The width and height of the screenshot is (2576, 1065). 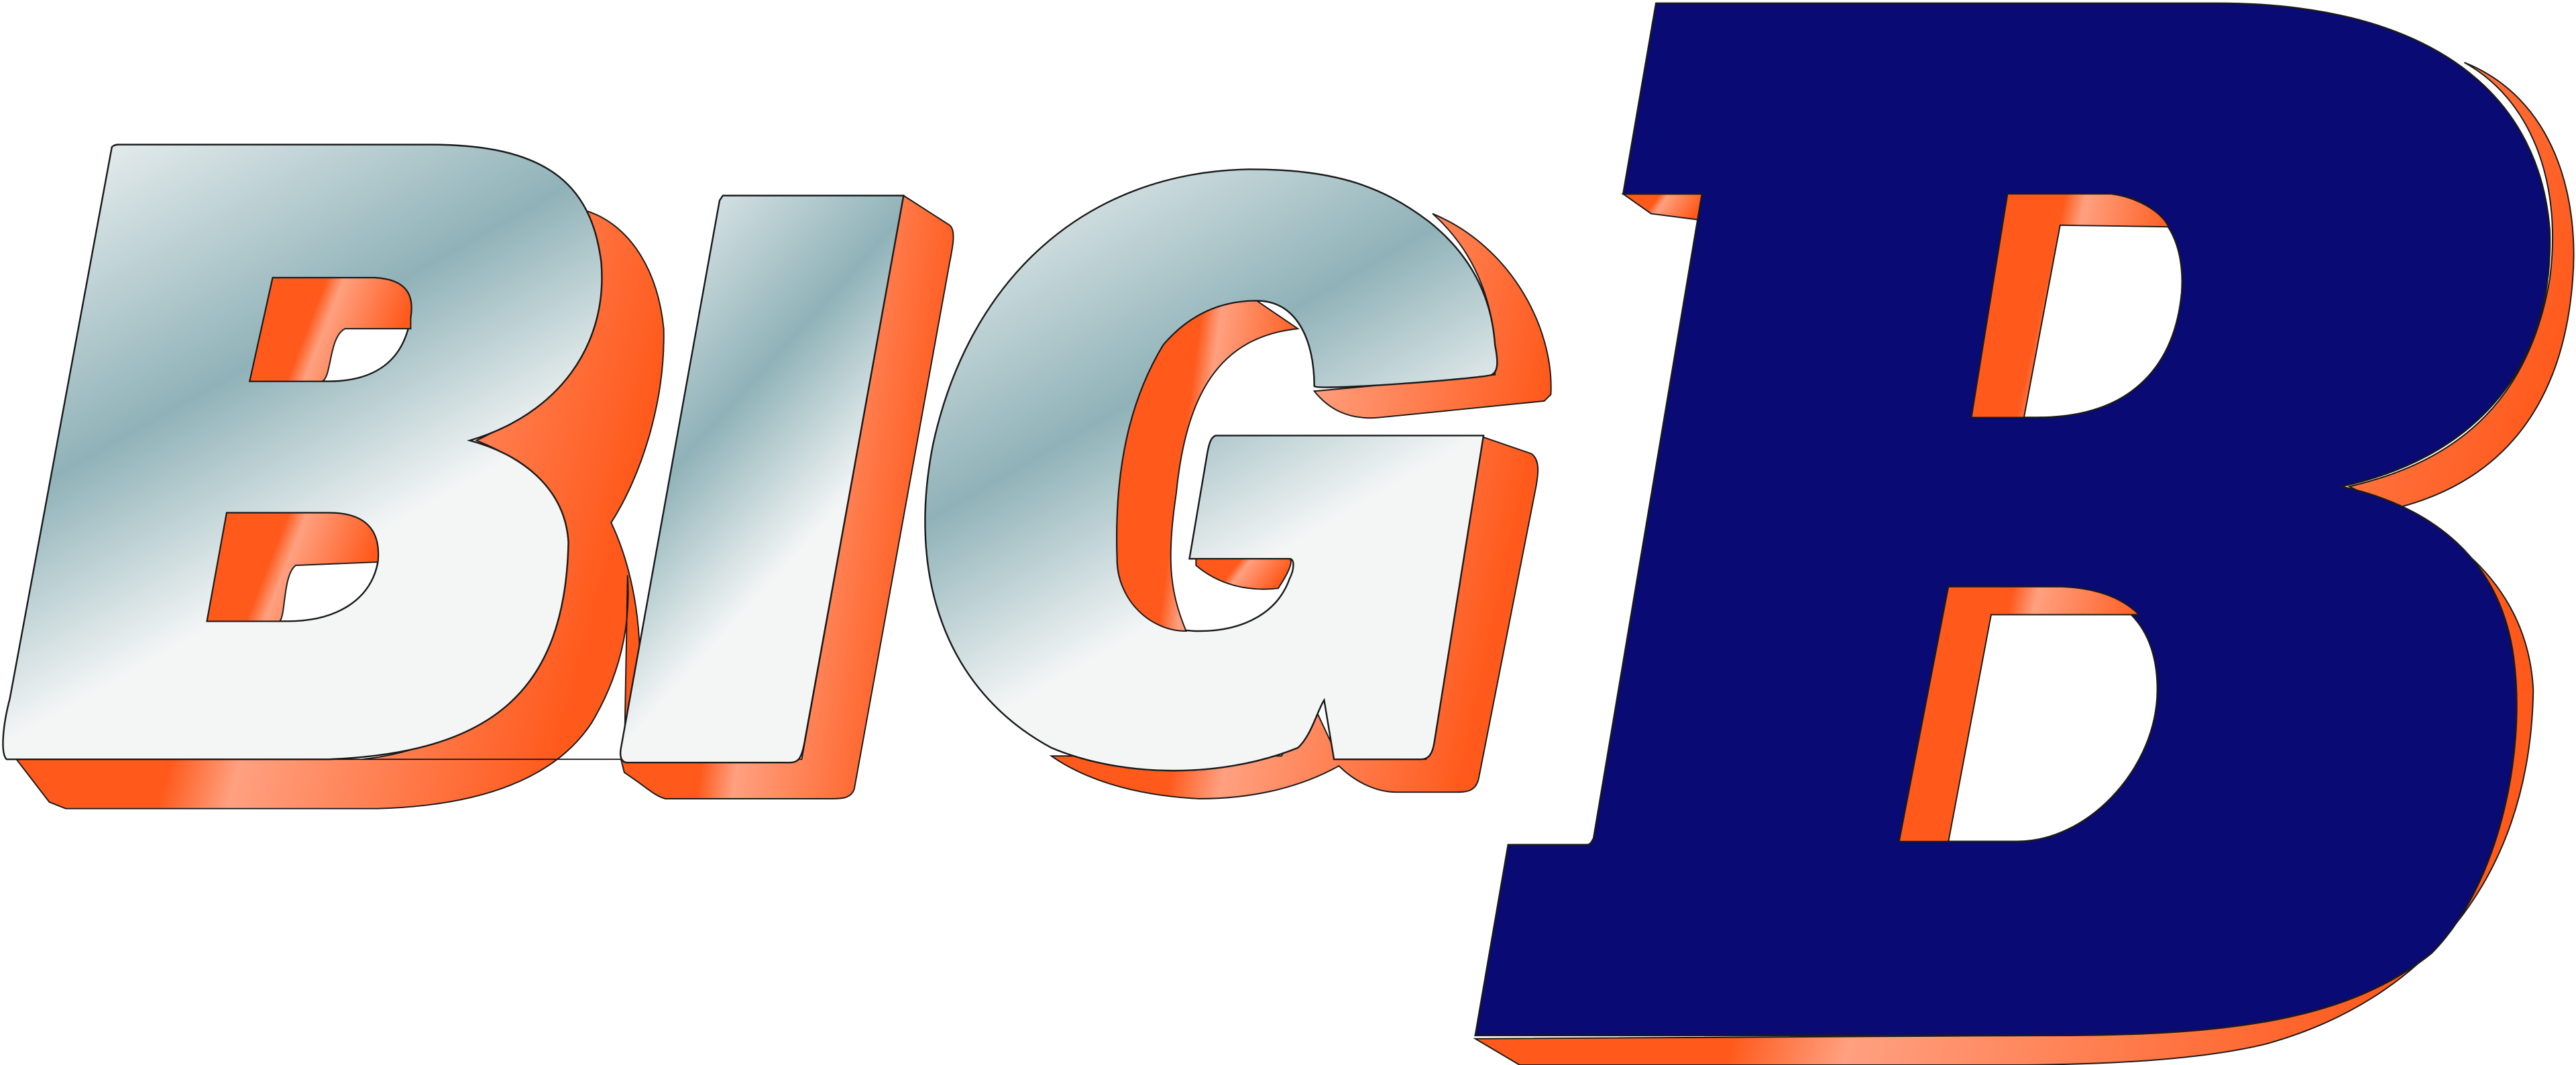 I want to click on letter-g, so click(x=1238, y=483).